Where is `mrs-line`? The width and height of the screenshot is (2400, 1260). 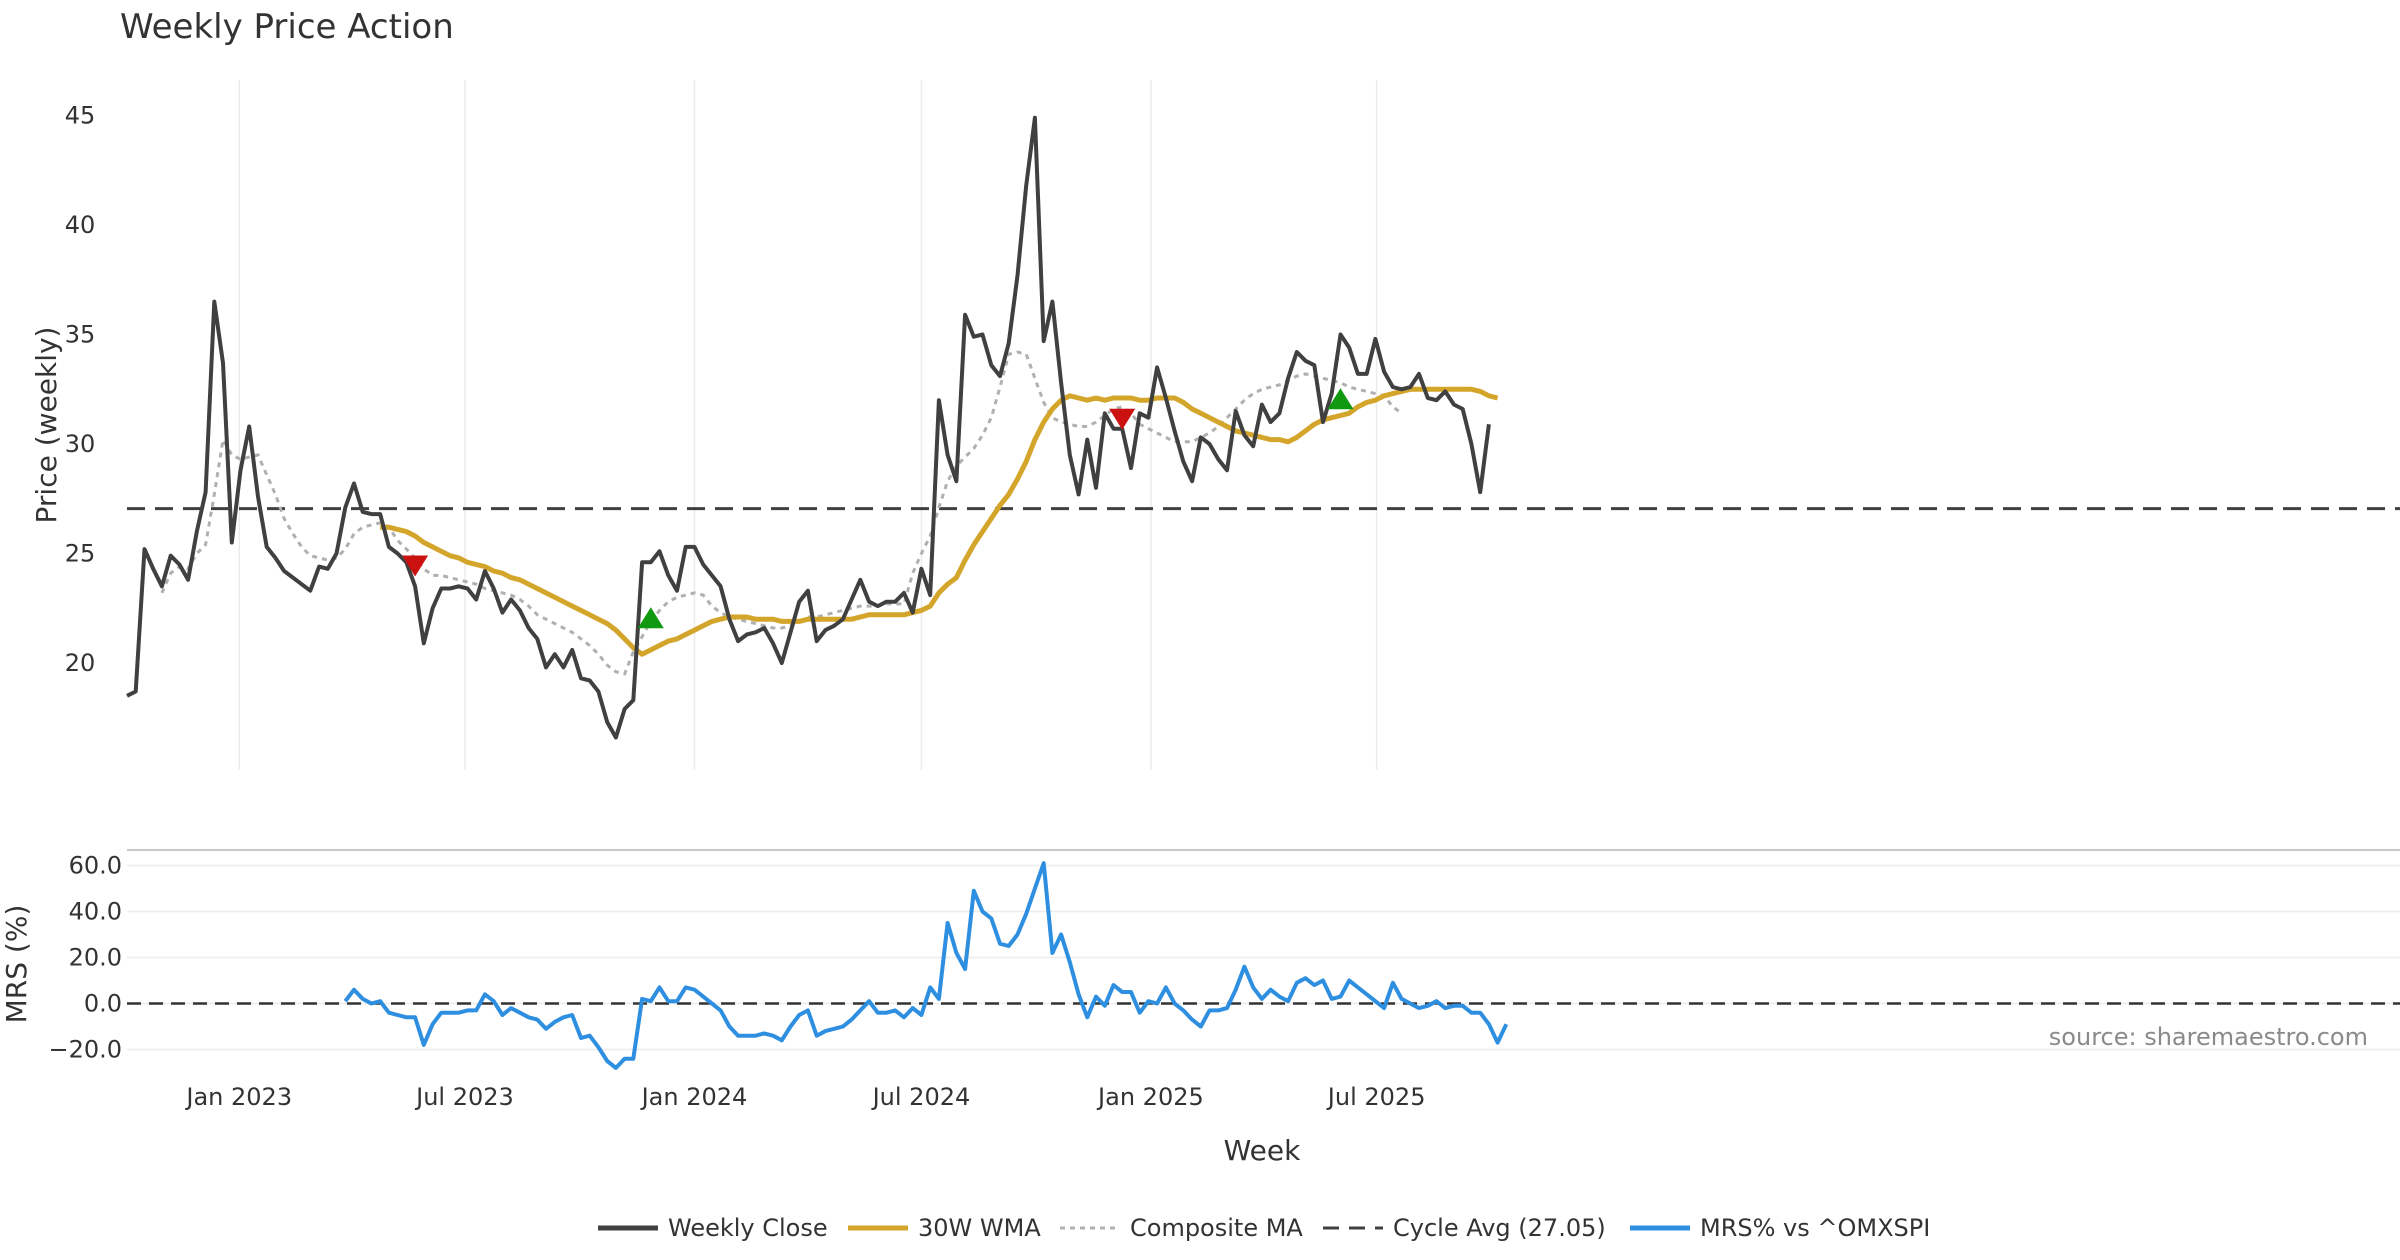 mrs-line is located at coordinates (926, 965).